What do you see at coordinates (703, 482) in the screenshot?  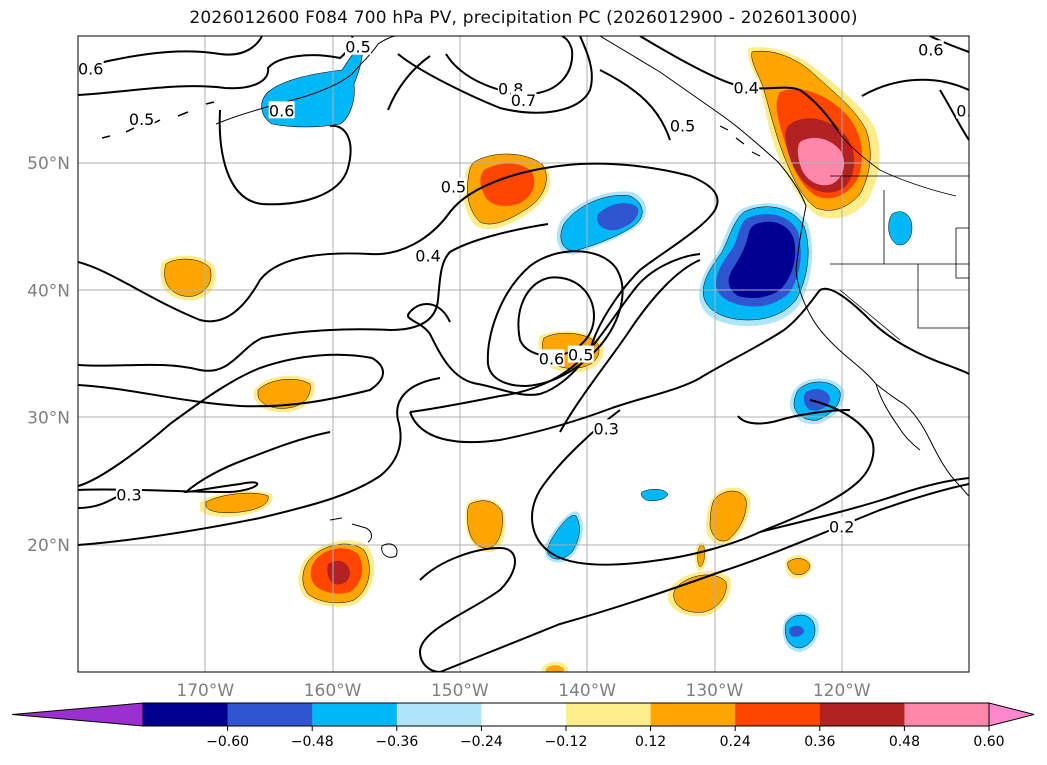 I see `pv-contour-0.3-inner-south` at bounding box center [703, 482].